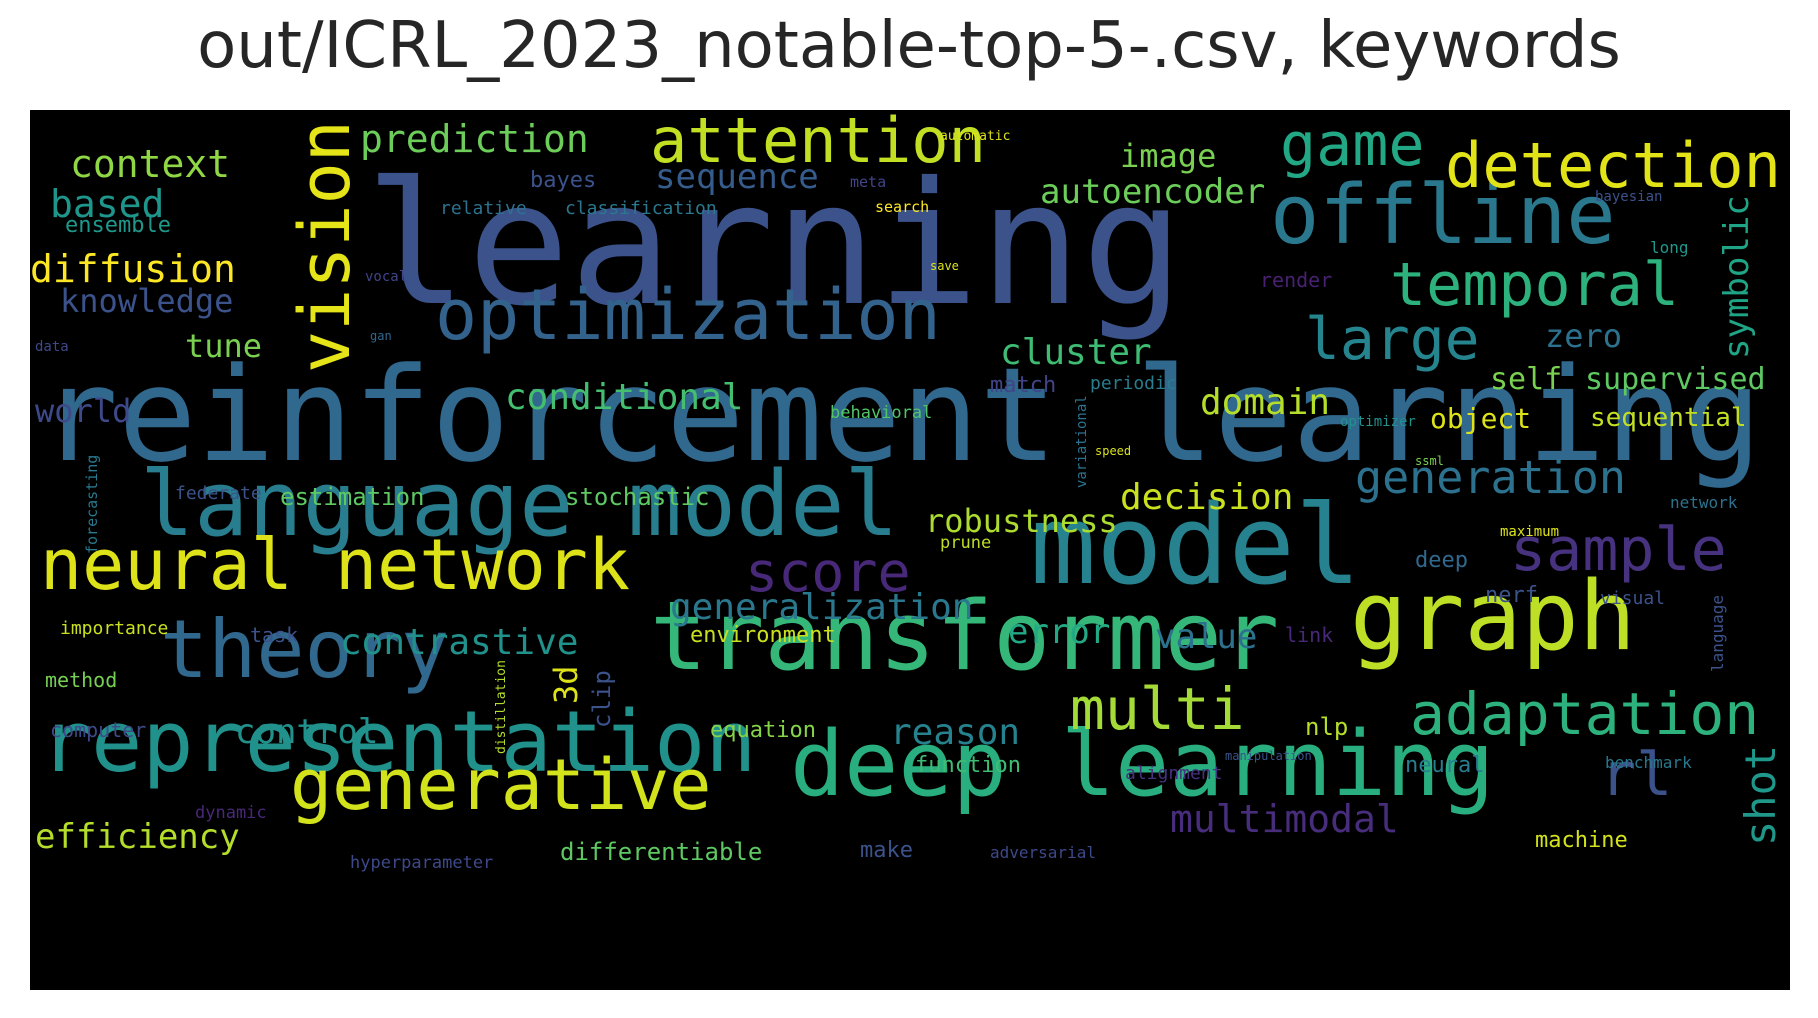 The image size is (1818, 1018). I want to click on keyword-optimizer: optimizer, so click(1378, 422).